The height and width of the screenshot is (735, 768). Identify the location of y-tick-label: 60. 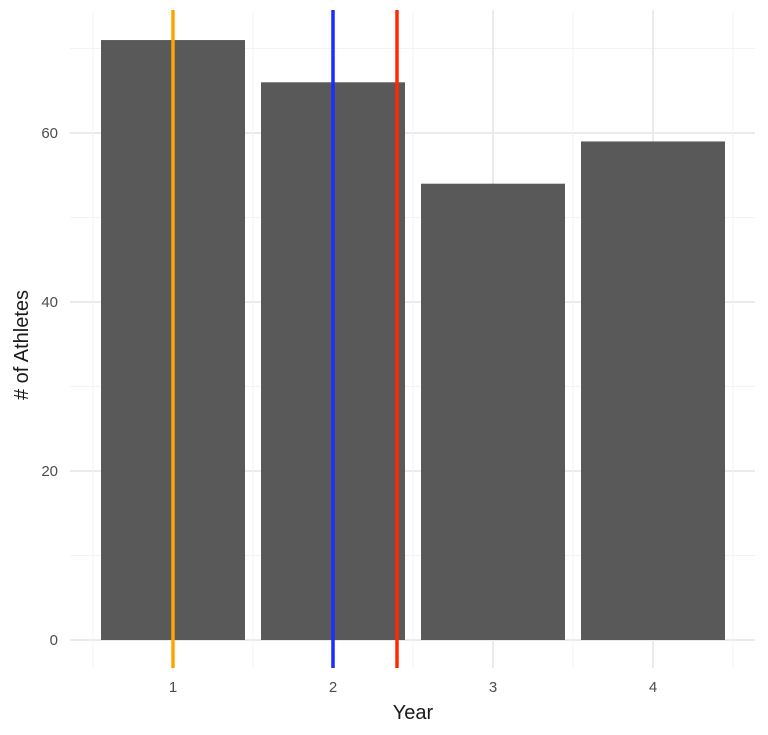
(49, 133).